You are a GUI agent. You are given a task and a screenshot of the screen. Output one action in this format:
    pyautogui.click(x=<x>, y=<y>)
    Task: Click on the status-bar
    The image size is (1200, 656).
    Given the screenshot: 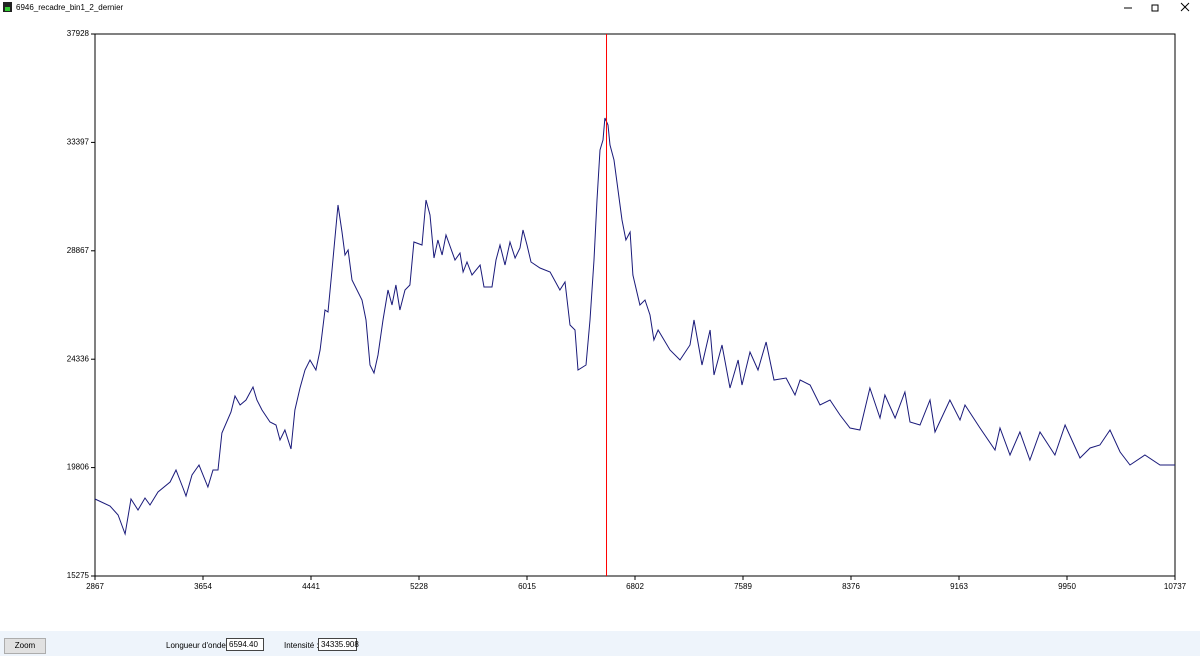 What is the action you would take?
    pyautogui.click(x=600, y=643)
    